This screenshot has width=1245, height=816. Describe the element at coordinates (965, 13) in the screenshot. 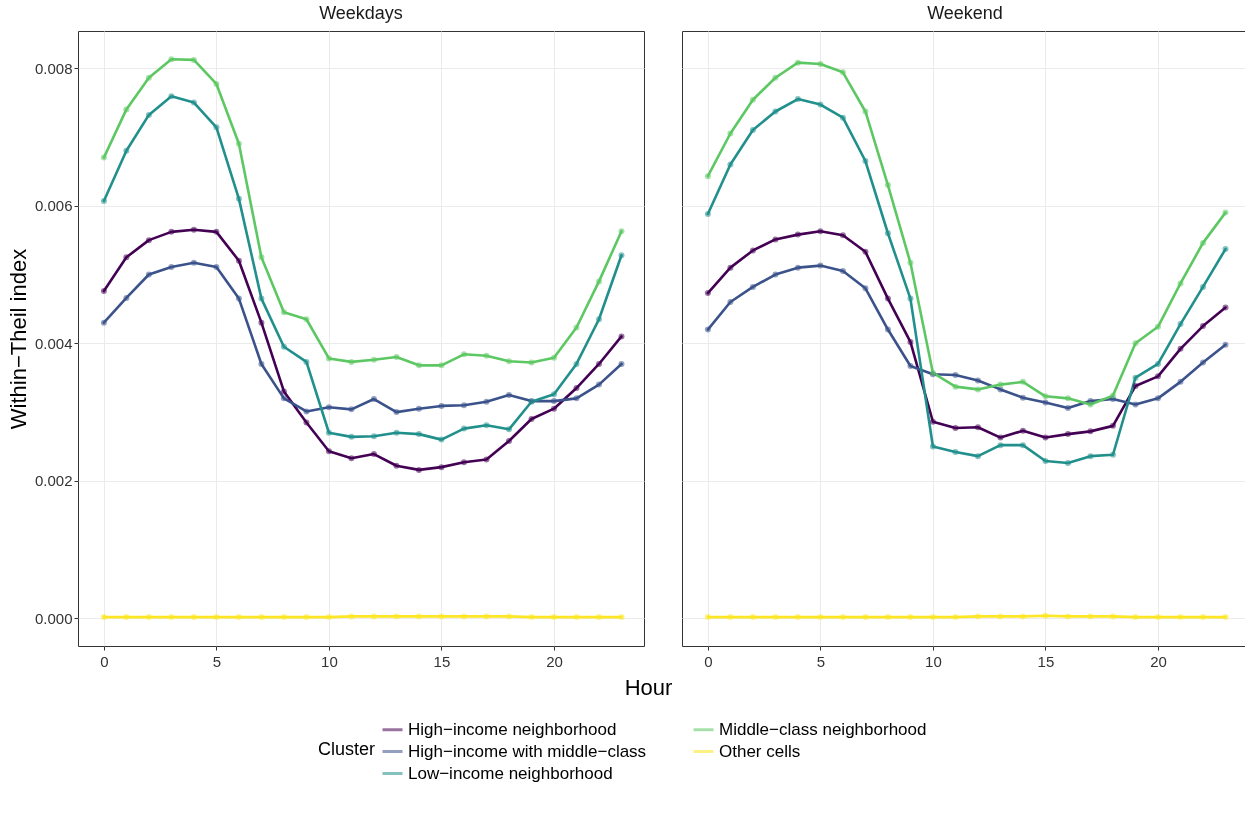

I see `chart-title: Weekend` at that location.